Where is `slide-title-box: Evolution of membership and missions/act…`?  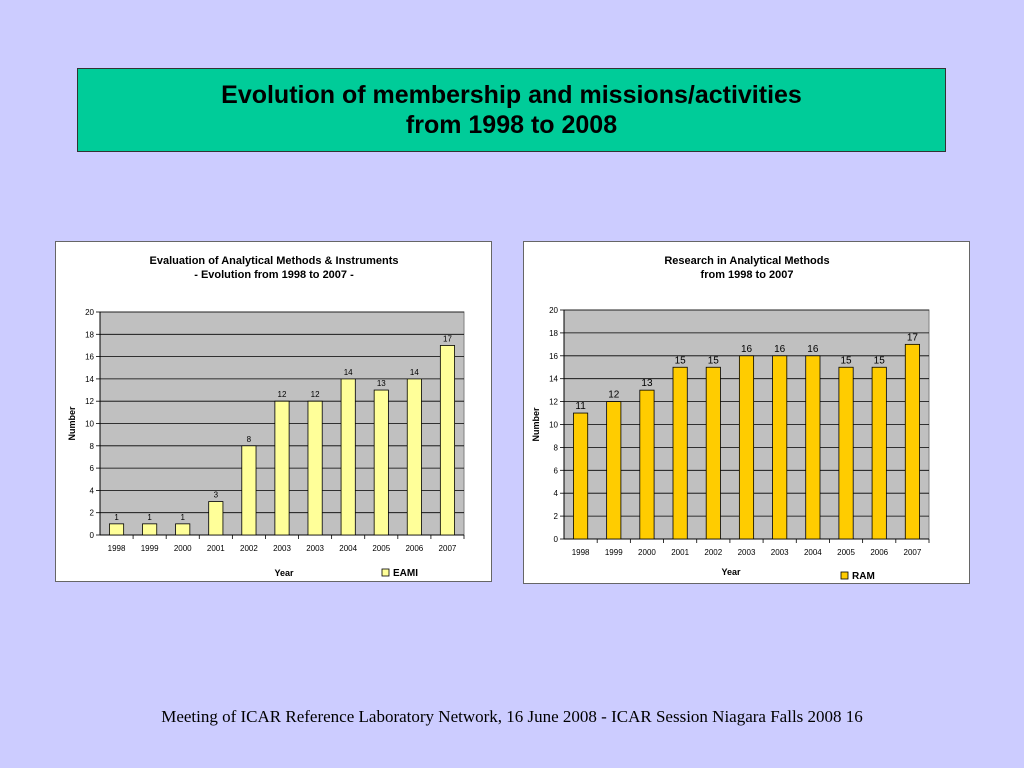 slide-title-box: Evolution of membership and missions/act… is located at coordinates (511, 110).